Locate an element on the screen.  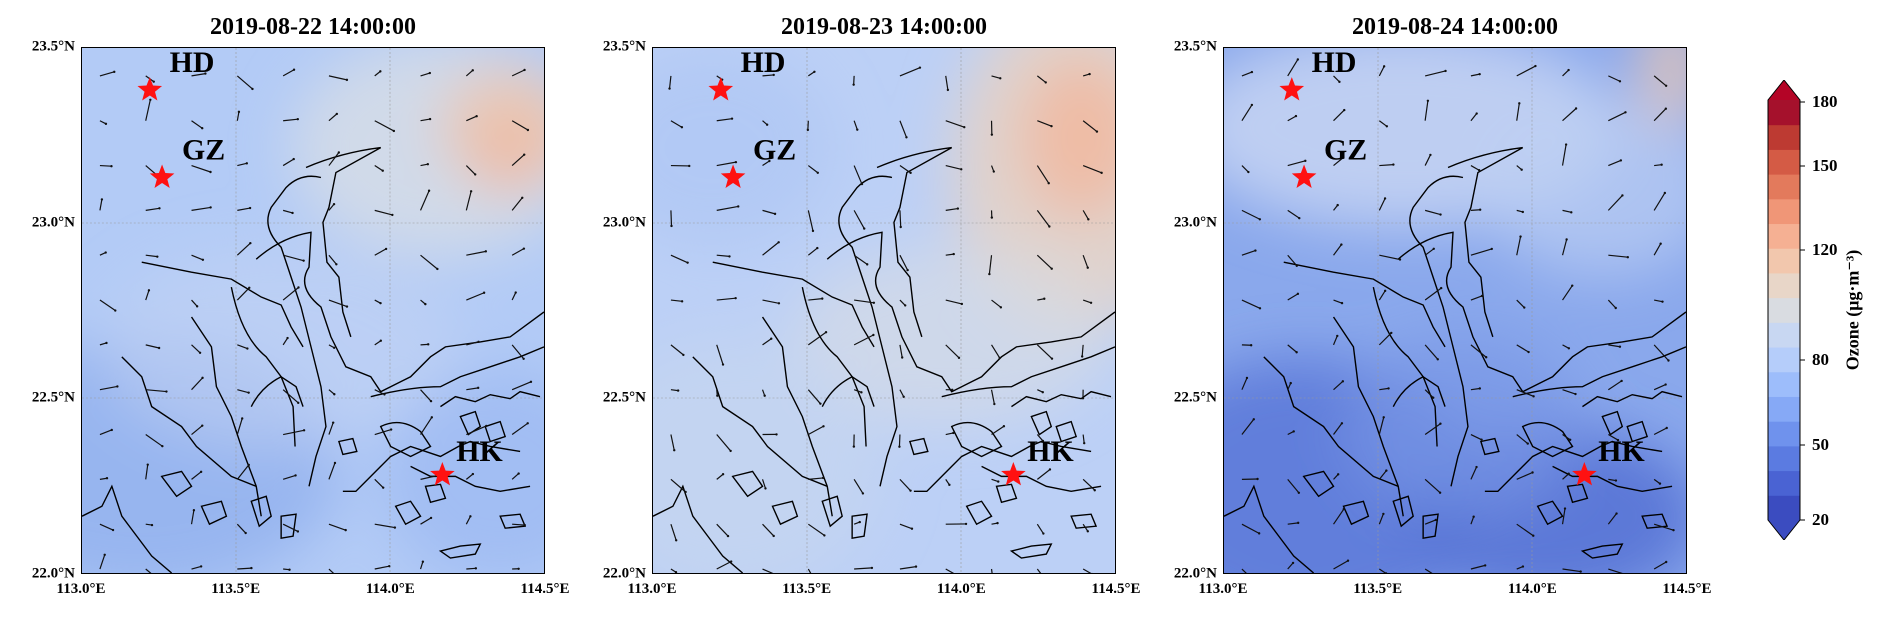
colorbar-label: Ozone (μg·m⁻³) is located at coordinates (1852, 310).